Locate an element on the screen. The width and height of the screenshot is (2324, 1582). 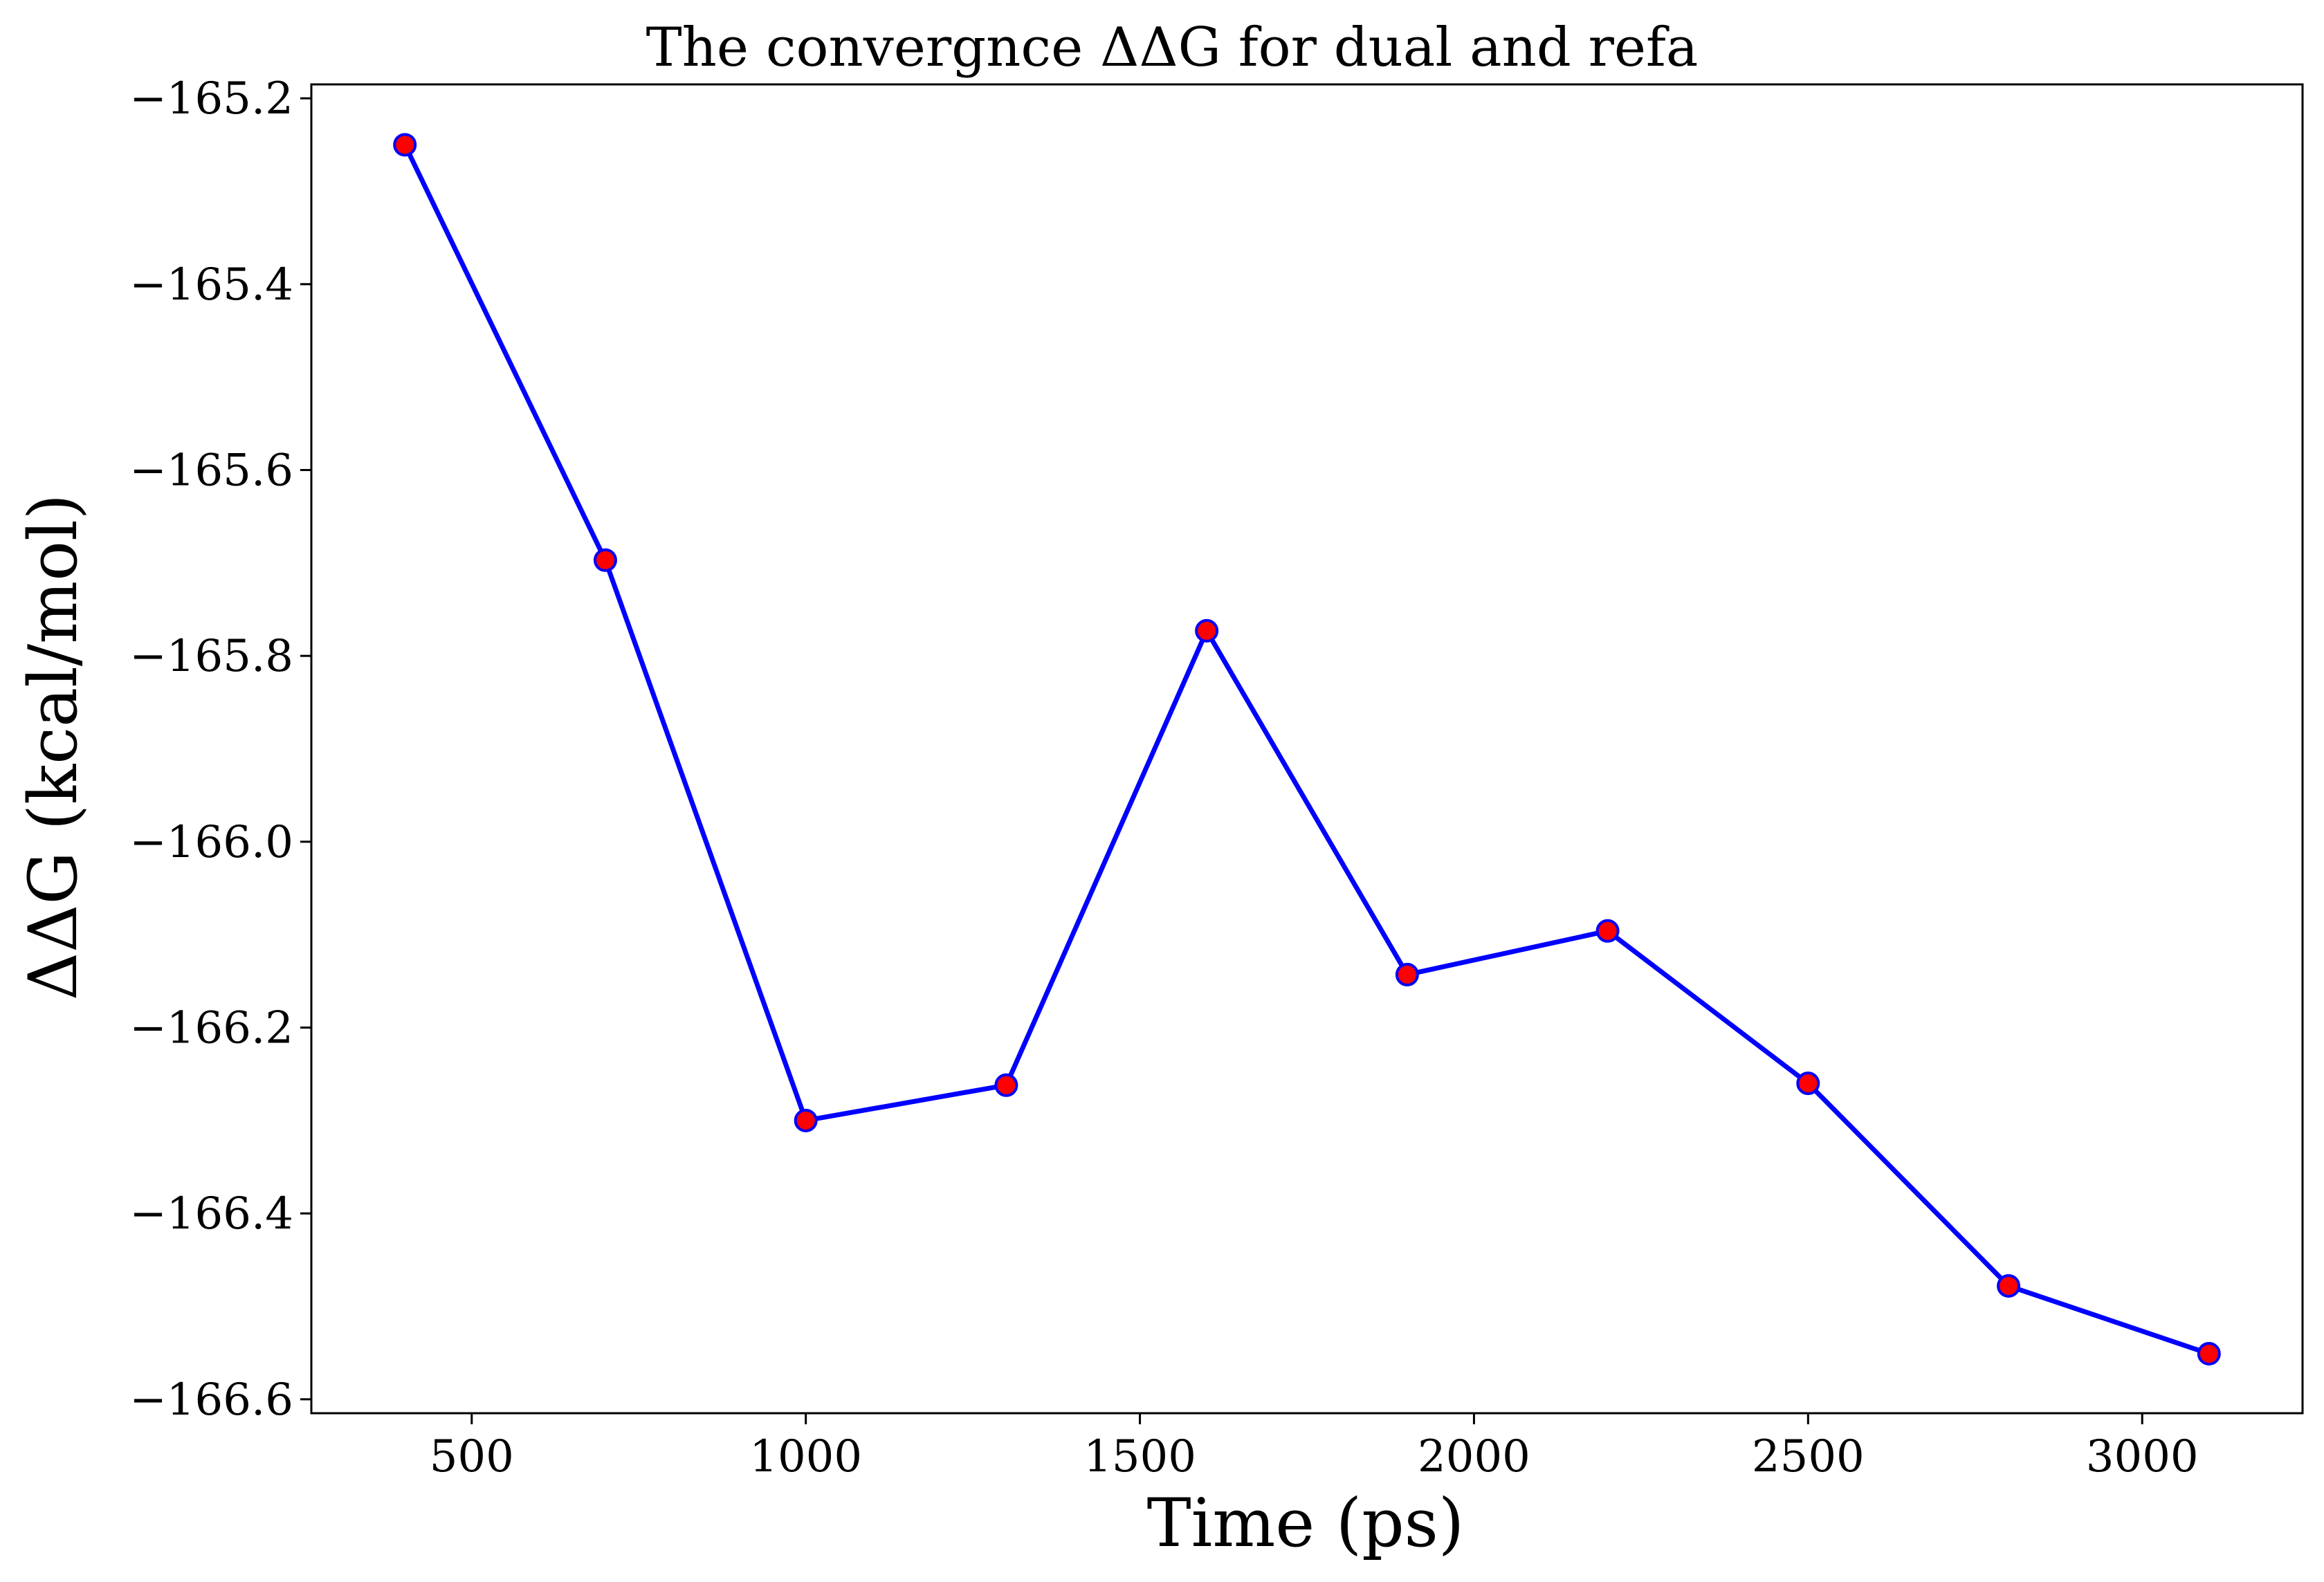
y-tick-label: −165.2 is located at coordinates (211, 99).